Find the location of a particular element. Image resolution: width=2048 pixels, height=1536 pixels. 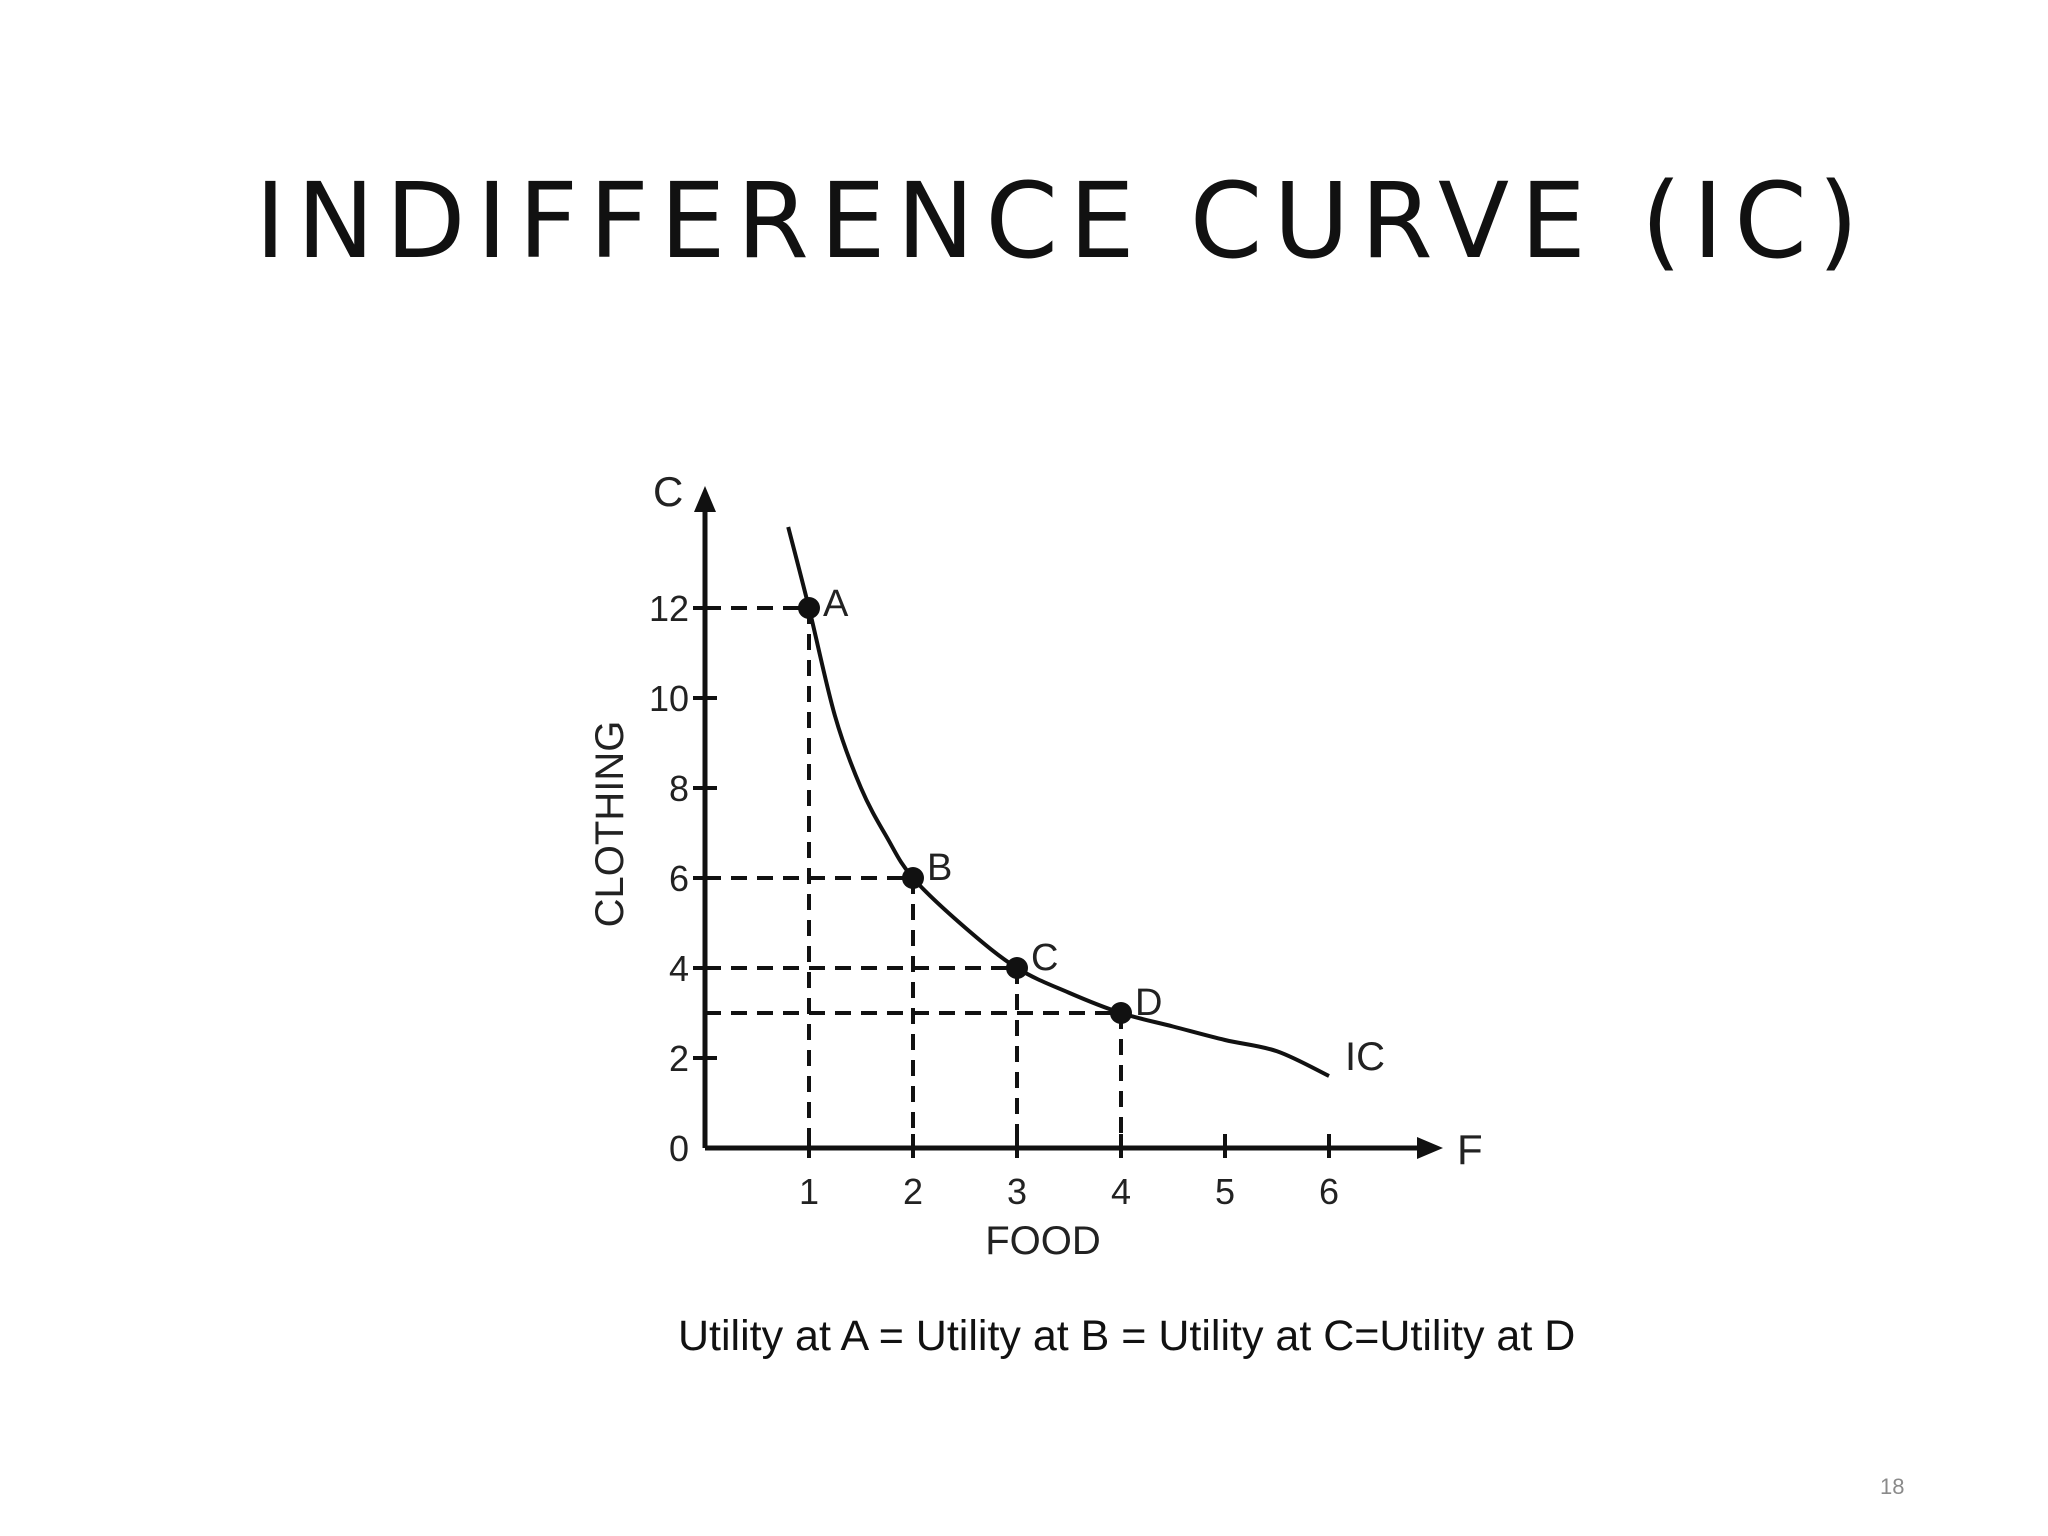

point-c is located at coordinates (1017, 968).